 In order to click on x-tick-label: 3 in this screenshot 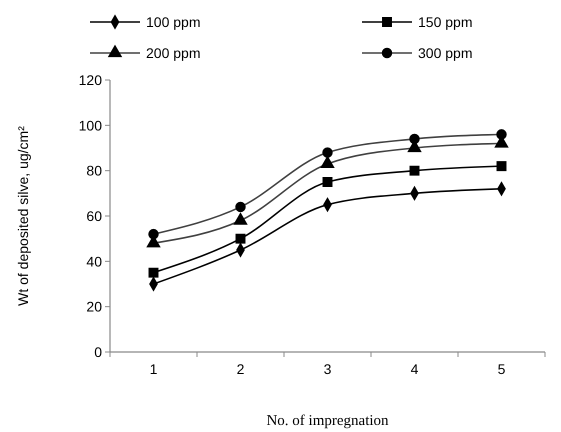, I will do `click(328, 369)`.